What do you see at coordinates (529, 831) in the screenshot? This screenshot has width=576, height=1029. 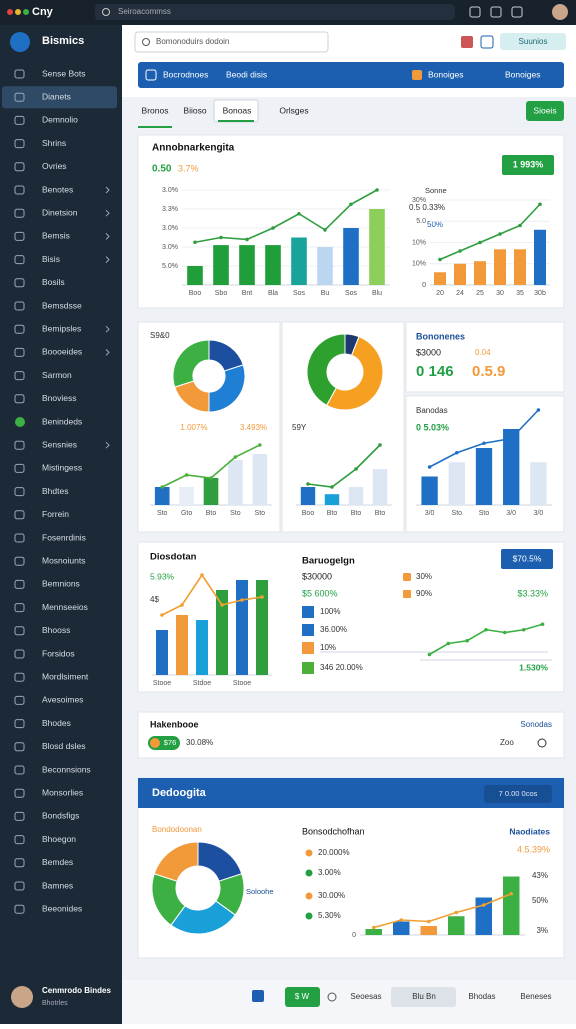 I see `link: Naodiates` at bounding box center [529, 831].